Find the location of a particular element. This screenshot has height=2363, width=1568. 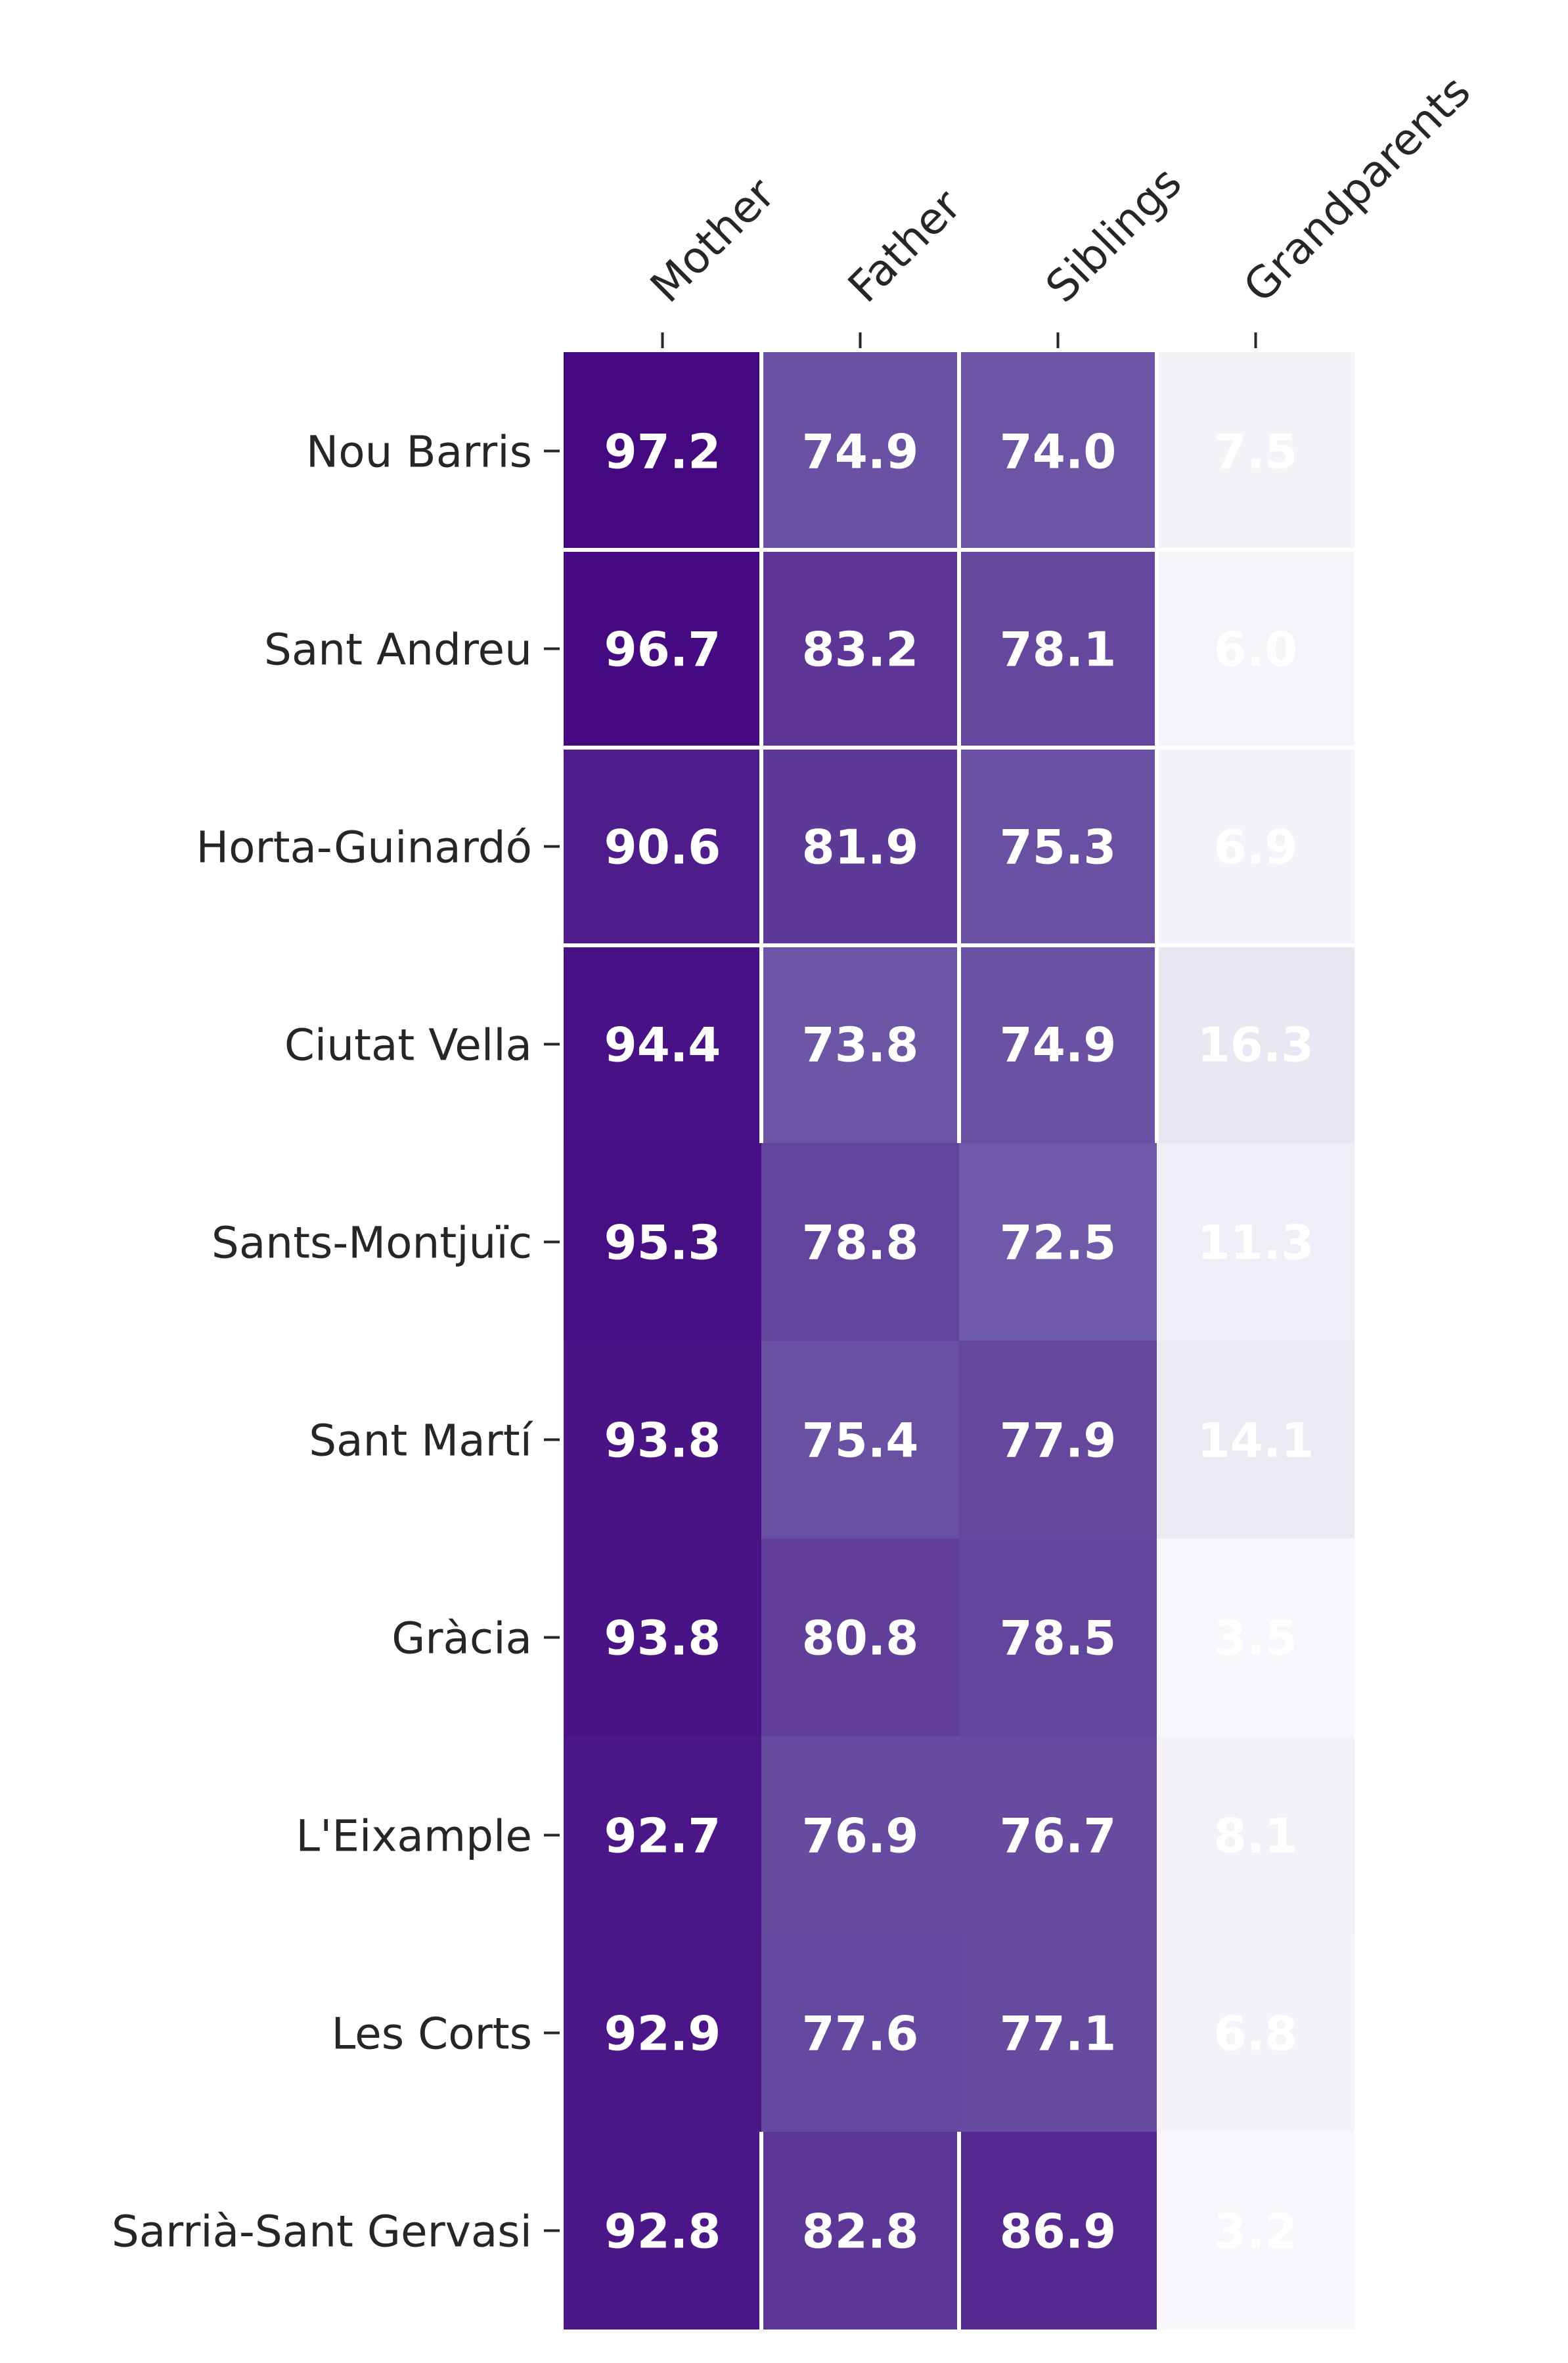

cell-value-label: 78.1 is located at coordinates (1058, 649).